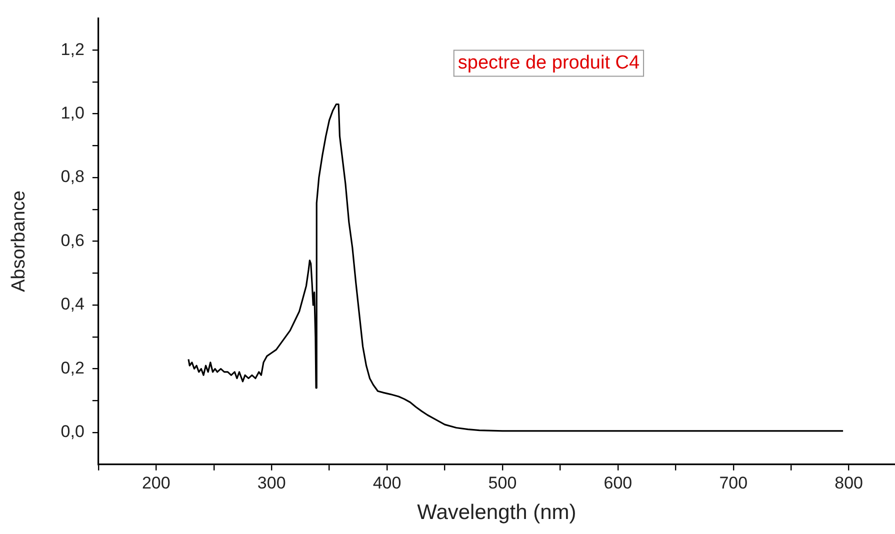 Image resolution: width=895 pixels, height=534 pixels. I want to click on y-tick-label: 0,6, so click(72, 240).